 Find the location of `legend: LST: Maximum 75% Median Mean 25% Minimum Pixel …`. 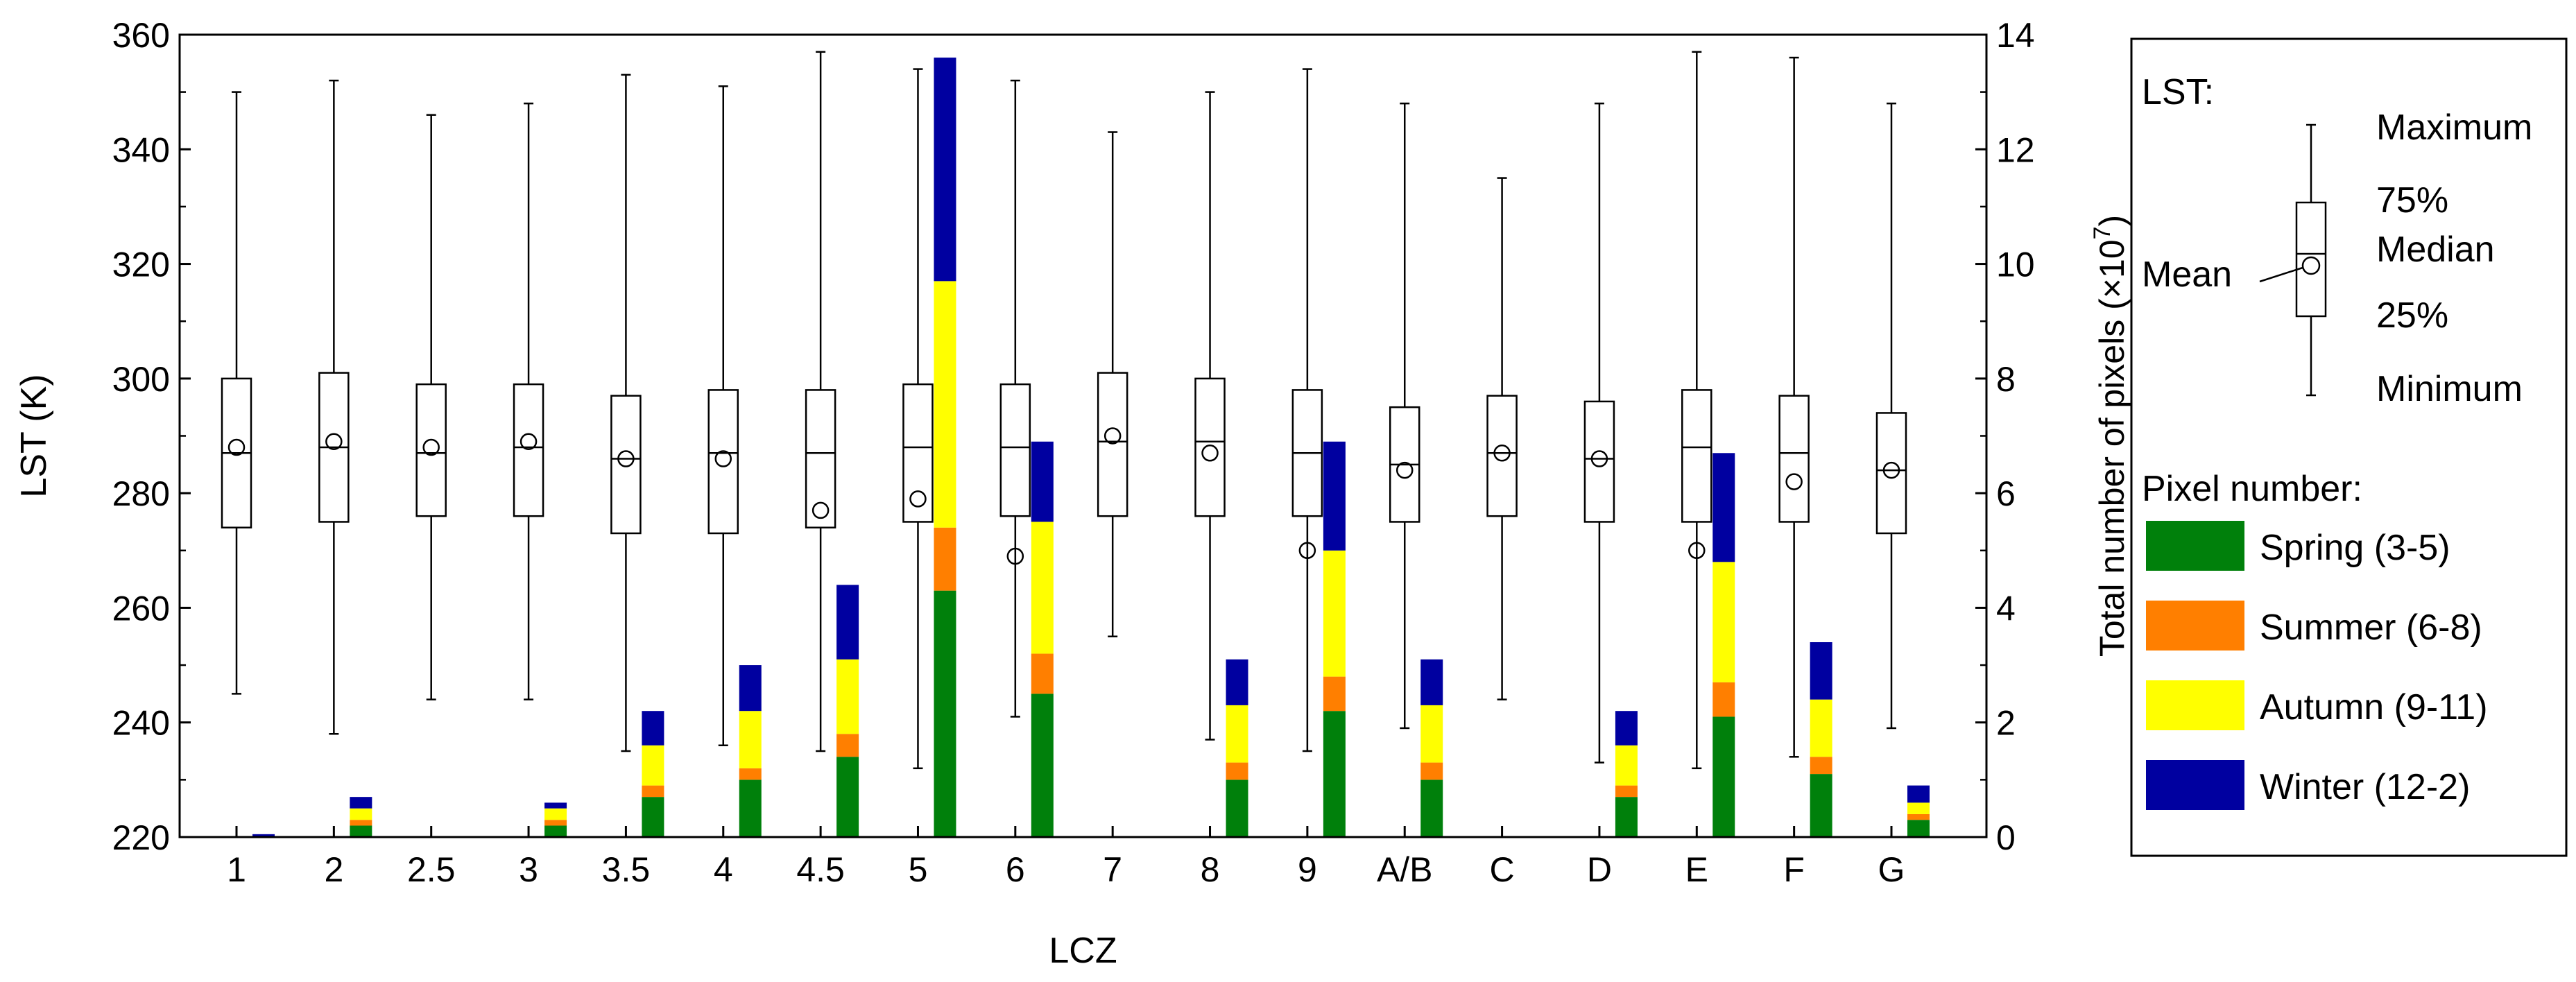

legend: LST: Maximum 75% Median Mean 25% Minimum Pixel … is located at coordinates (2349, 447).